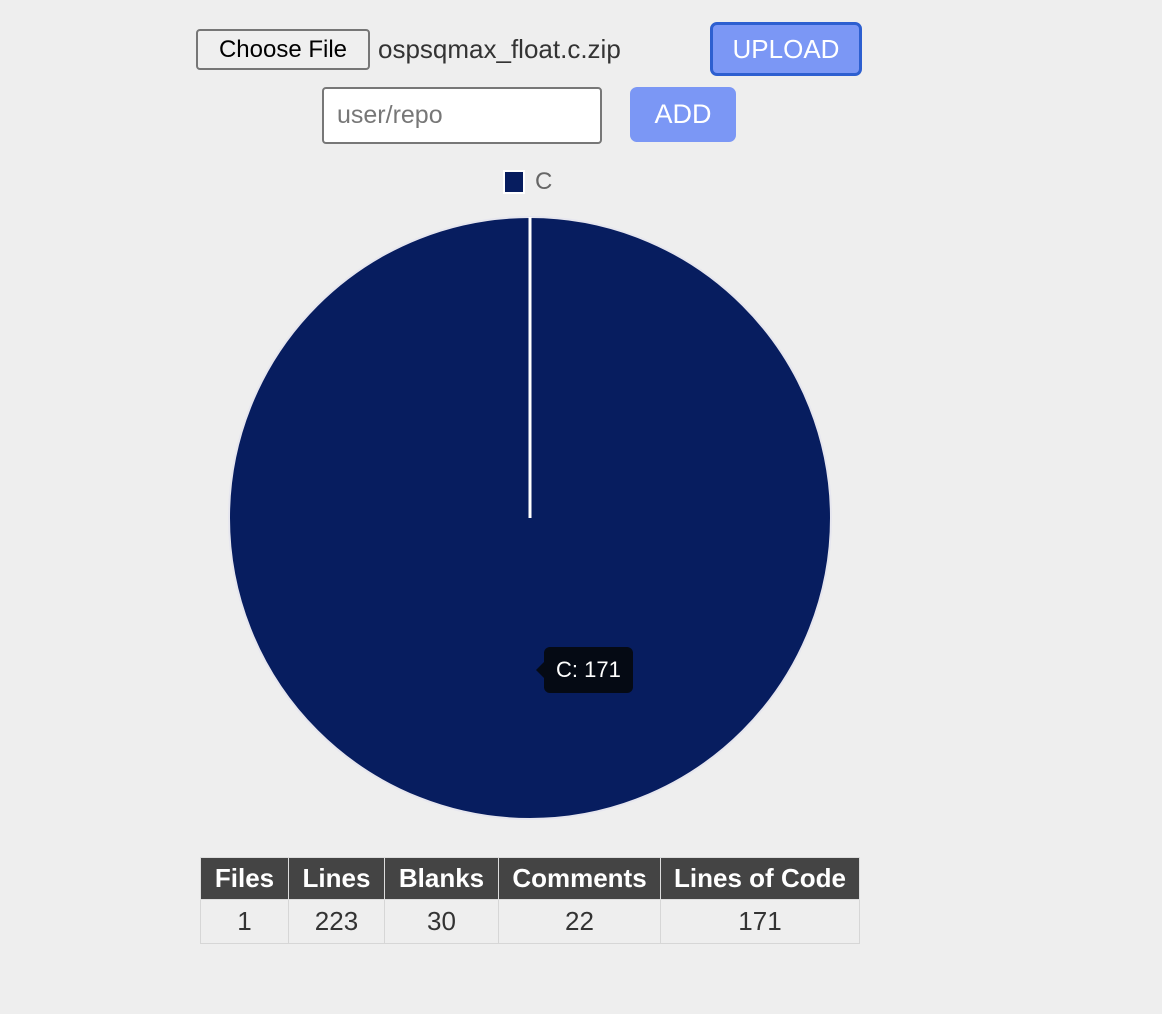  What do you see at coordinates (584, 670) in the screenshot?
I see `chart-tooltip: C: 171` at bounding box center [584, 670].